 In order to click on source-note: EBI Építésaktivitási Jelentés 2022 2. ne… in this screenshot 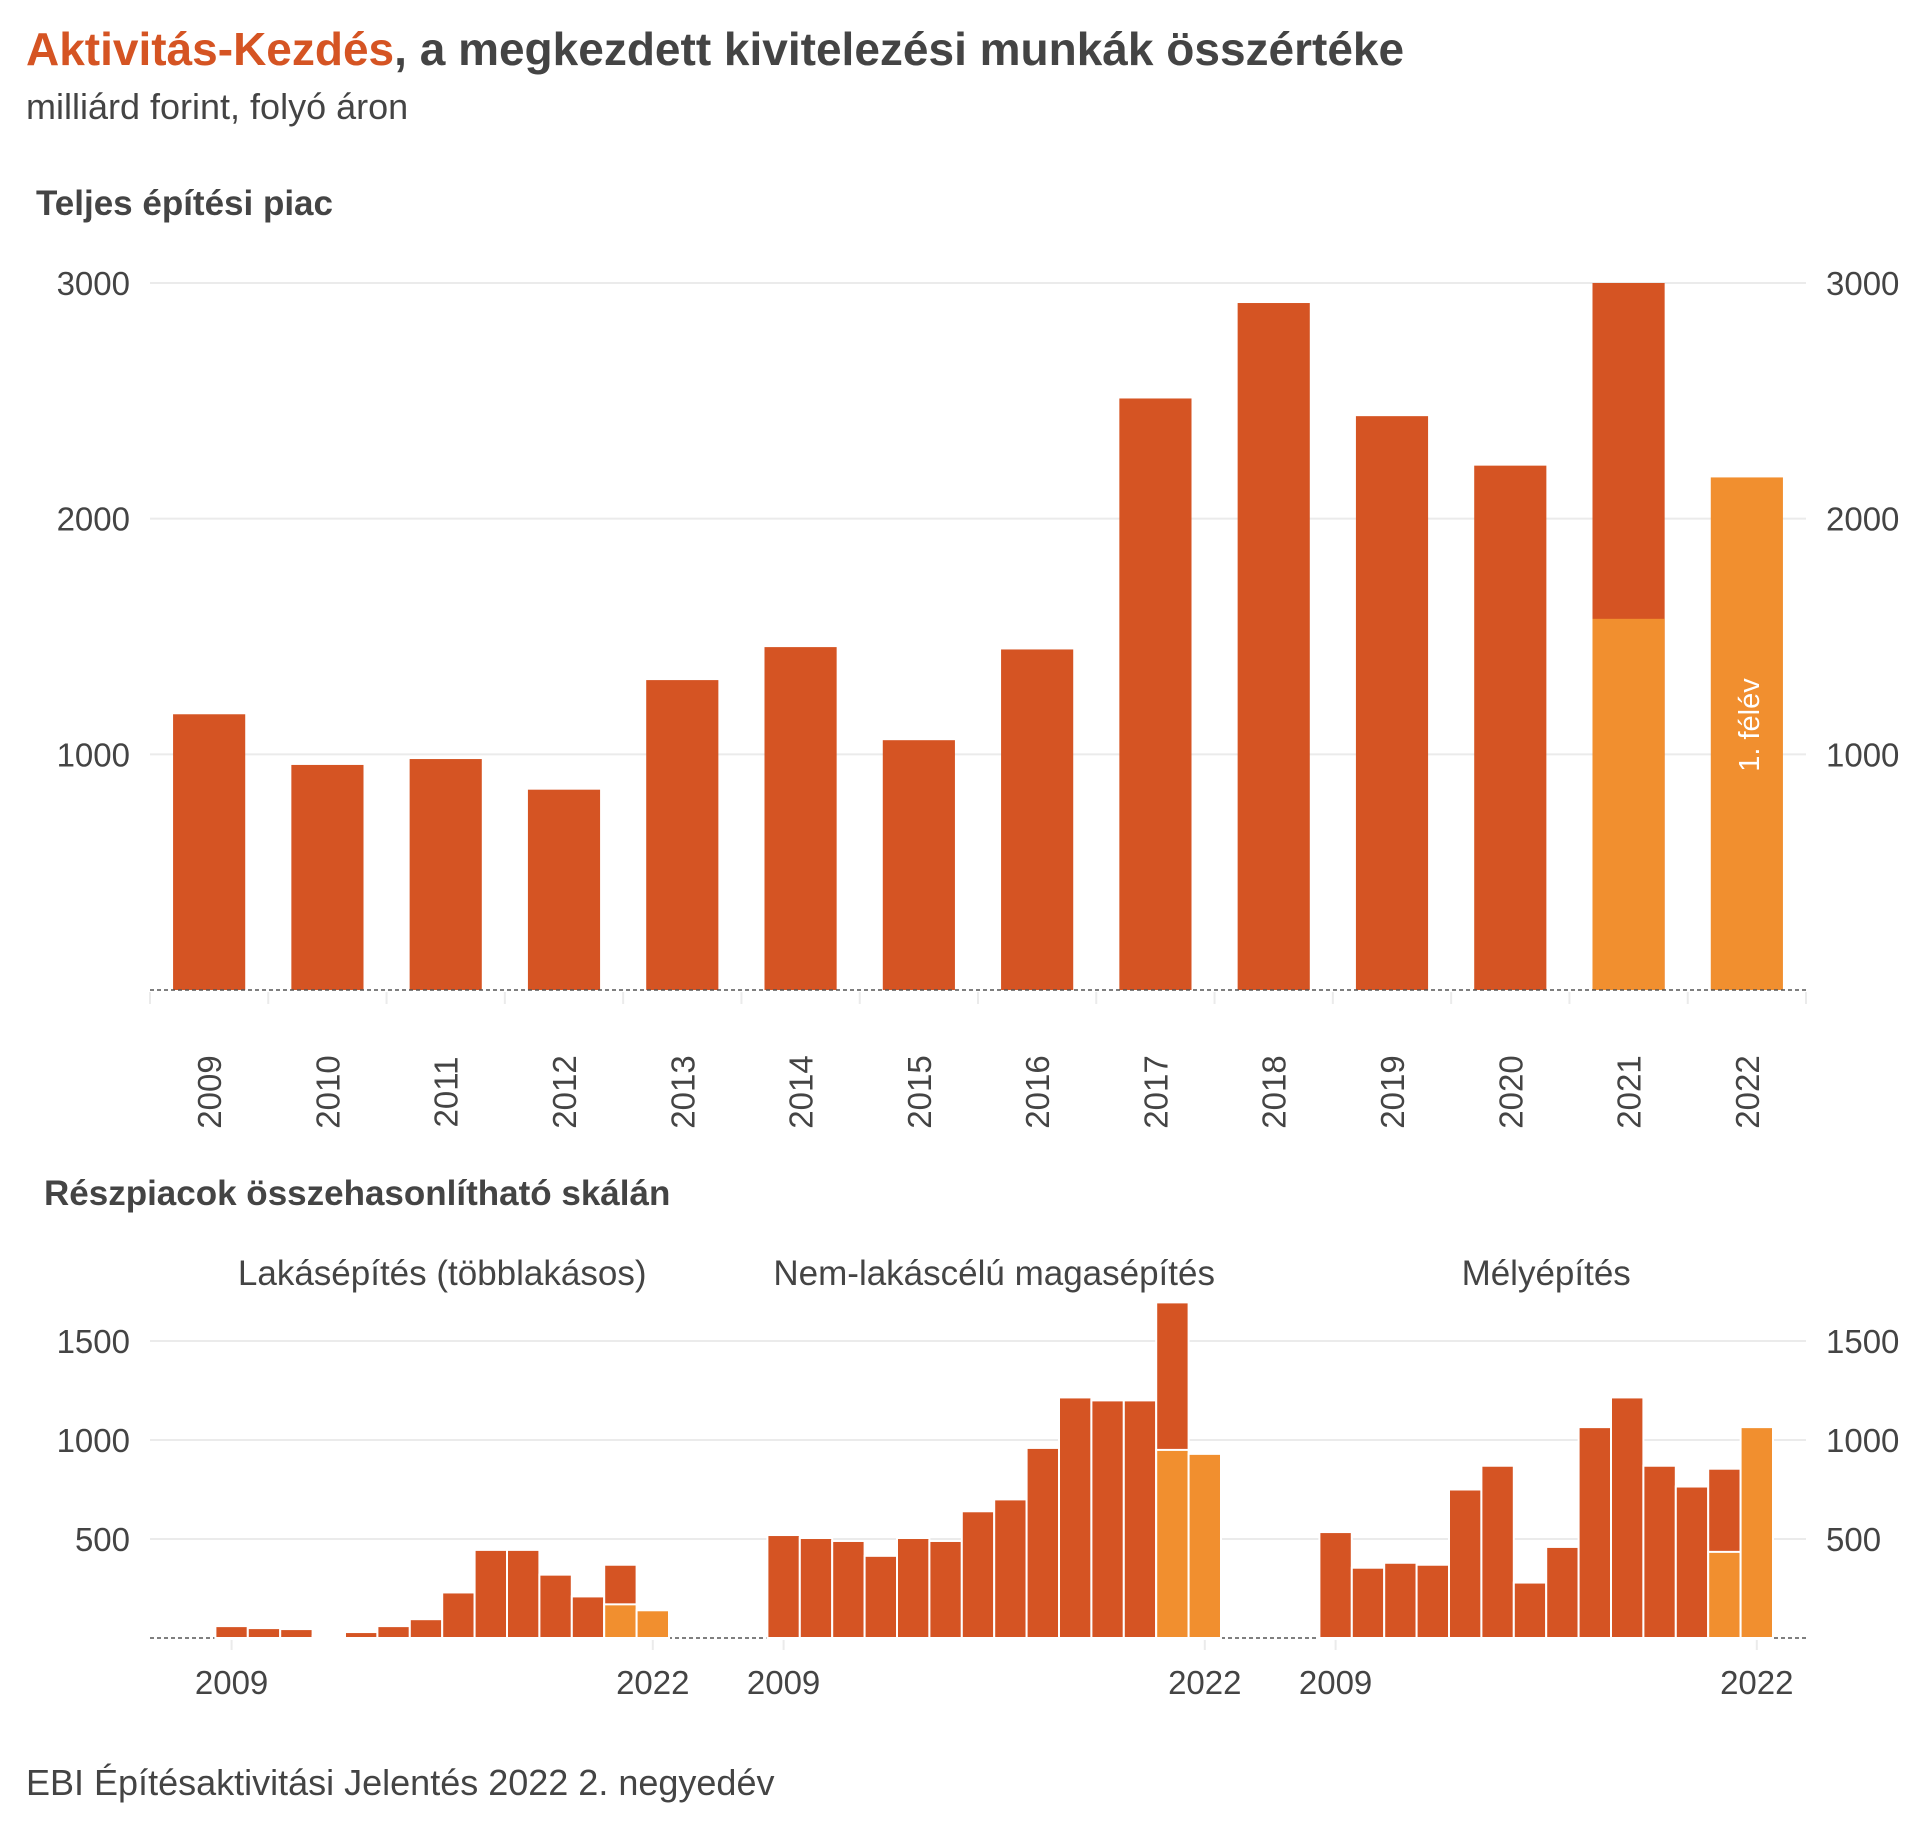, I will do `click(400, 1782)`.